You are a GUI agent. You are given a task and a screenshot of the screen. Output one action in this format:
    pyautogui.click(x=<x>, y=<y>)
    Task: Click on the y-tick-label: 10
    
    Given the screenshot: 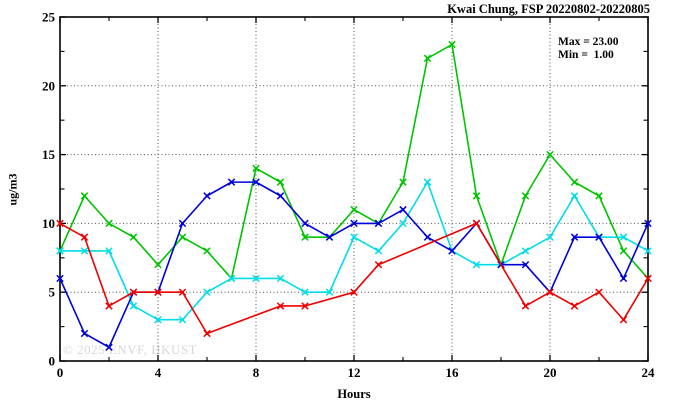 What is the action you would take?
    pyautogui.click(x=48, y=223)
    